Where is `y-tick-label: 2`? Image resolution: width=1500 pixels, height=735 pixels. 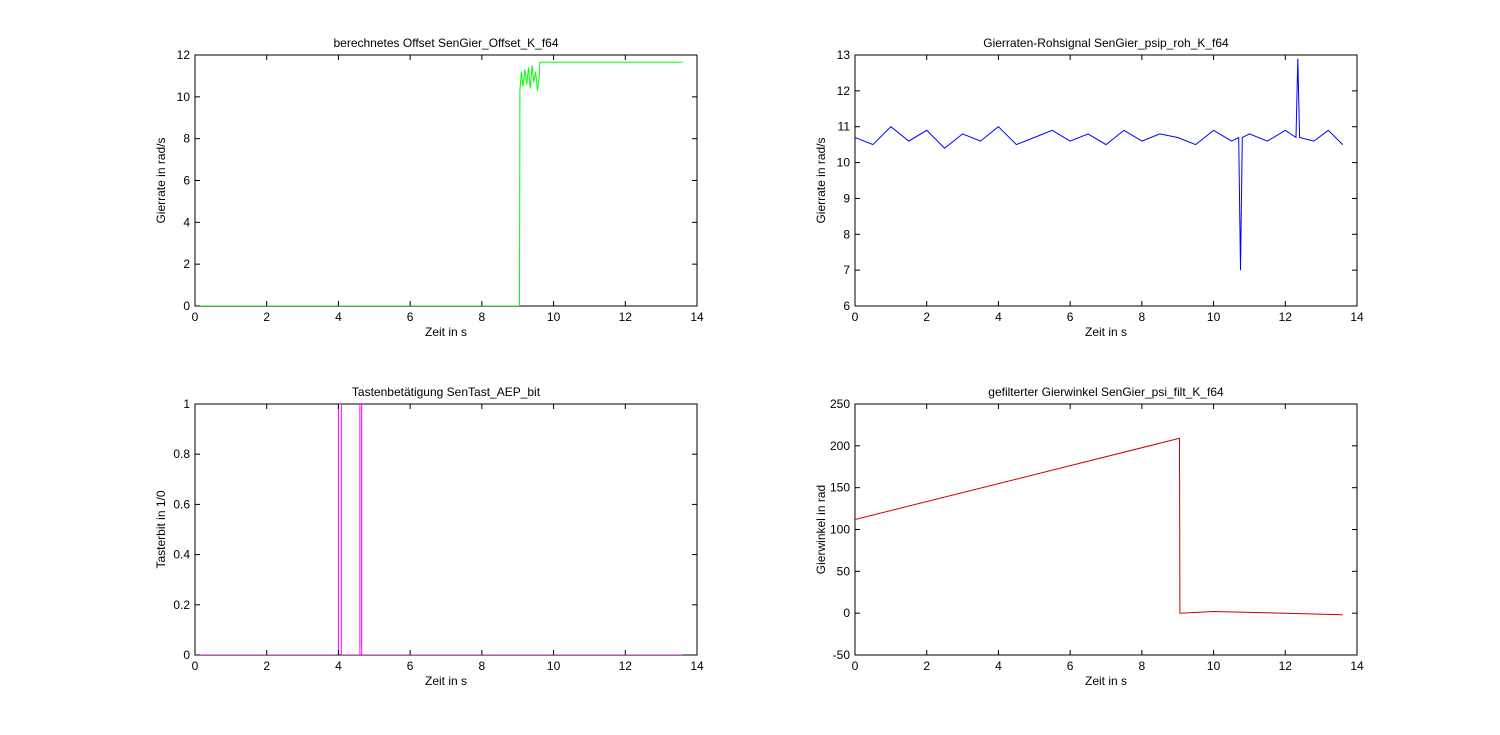
y-tick-label: 2 is located at coordinates (186, 264).